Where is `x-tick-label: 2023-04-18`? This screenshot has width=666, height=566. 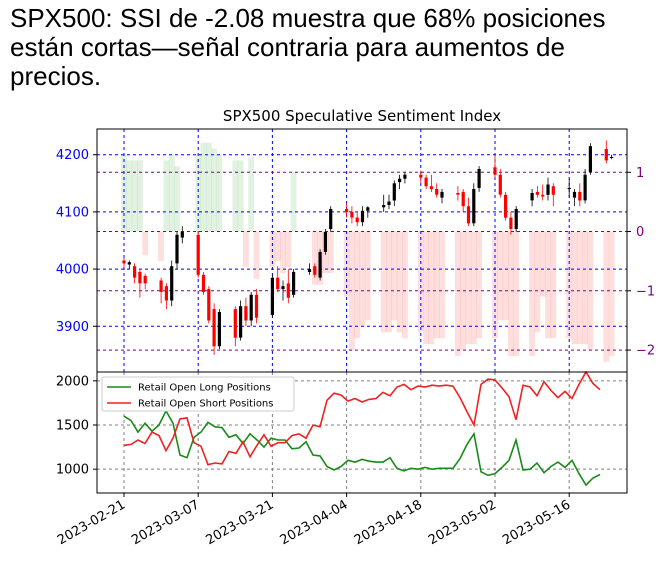
x-tick-label: 2023-04-18 is located at coordinates (388, 522).